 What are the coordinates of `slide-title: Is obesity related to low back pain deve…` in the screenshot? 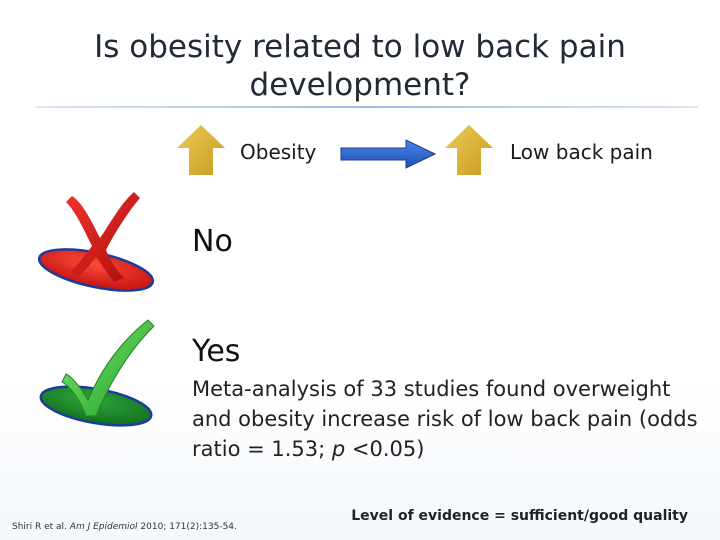 It's located at (360, 66).